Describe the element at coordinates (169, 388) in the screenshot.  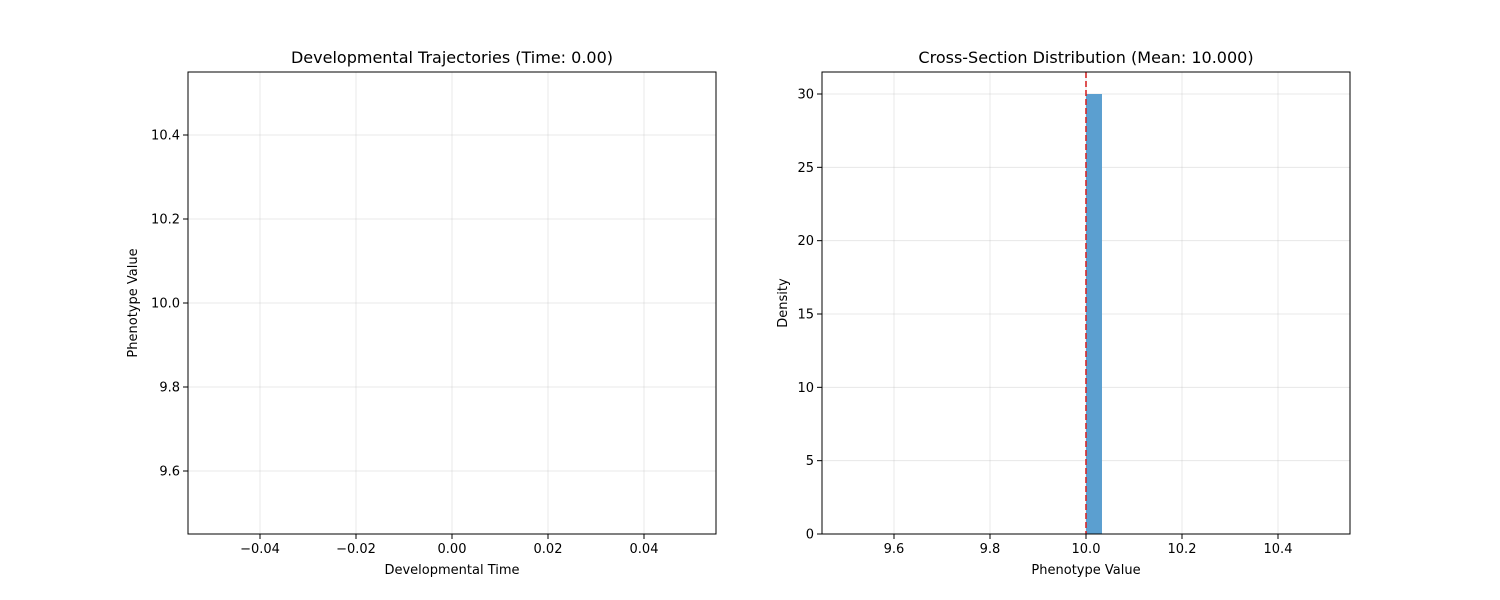
I see `trajectories-ytick-label: 9.8` at that location.